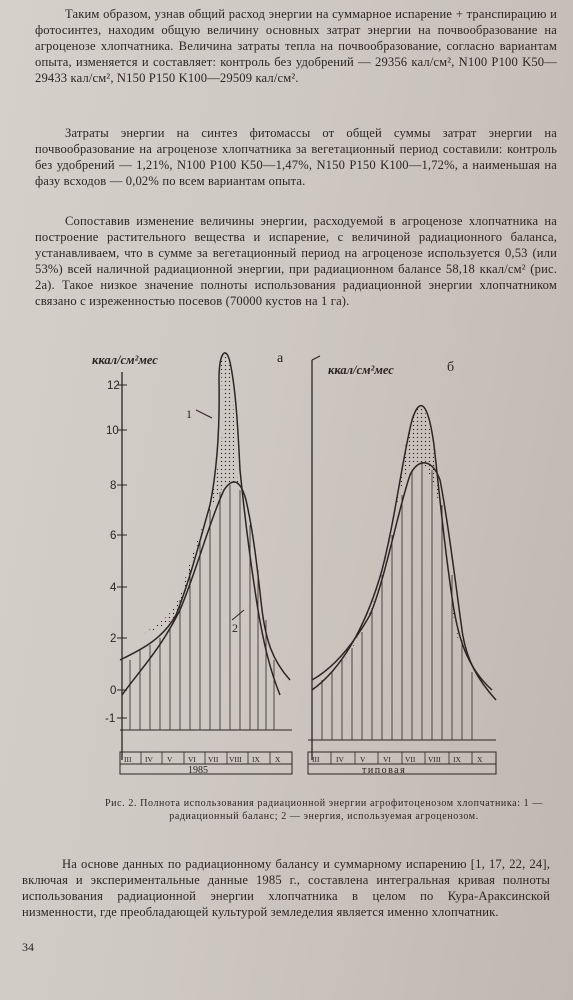 The width and height of the screenshot is (573, 1000). I want to click on curve-2-label: 2, so click(235, 628).